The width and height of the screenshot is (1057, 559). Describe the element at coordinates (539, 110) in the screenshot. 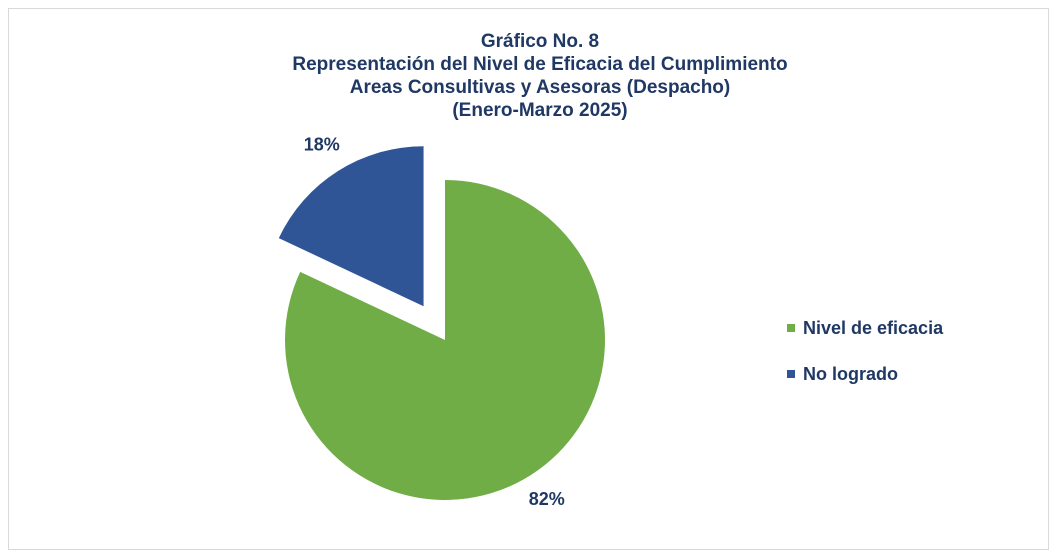

I see `chart-title: (Enero-Marzo 2025)` at that location.